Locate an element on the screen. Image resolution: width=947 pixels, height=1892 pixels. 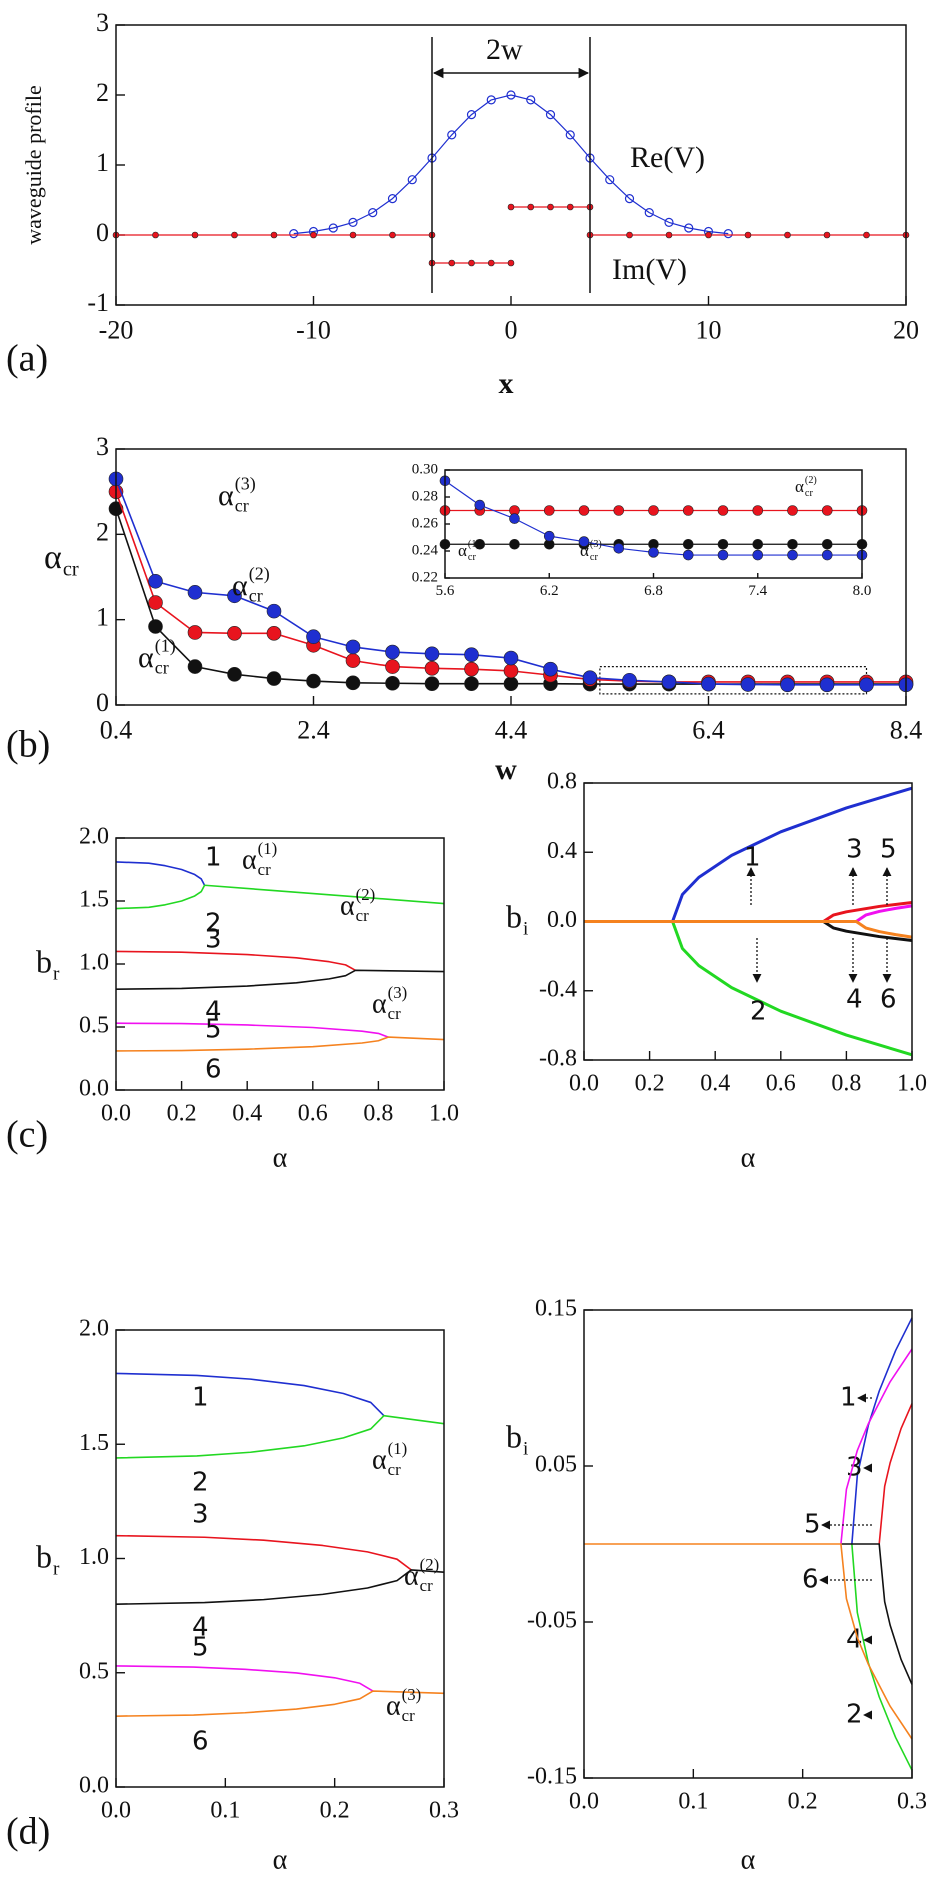
y-tick-label: -0.4 is located at coordinates (558, 989).